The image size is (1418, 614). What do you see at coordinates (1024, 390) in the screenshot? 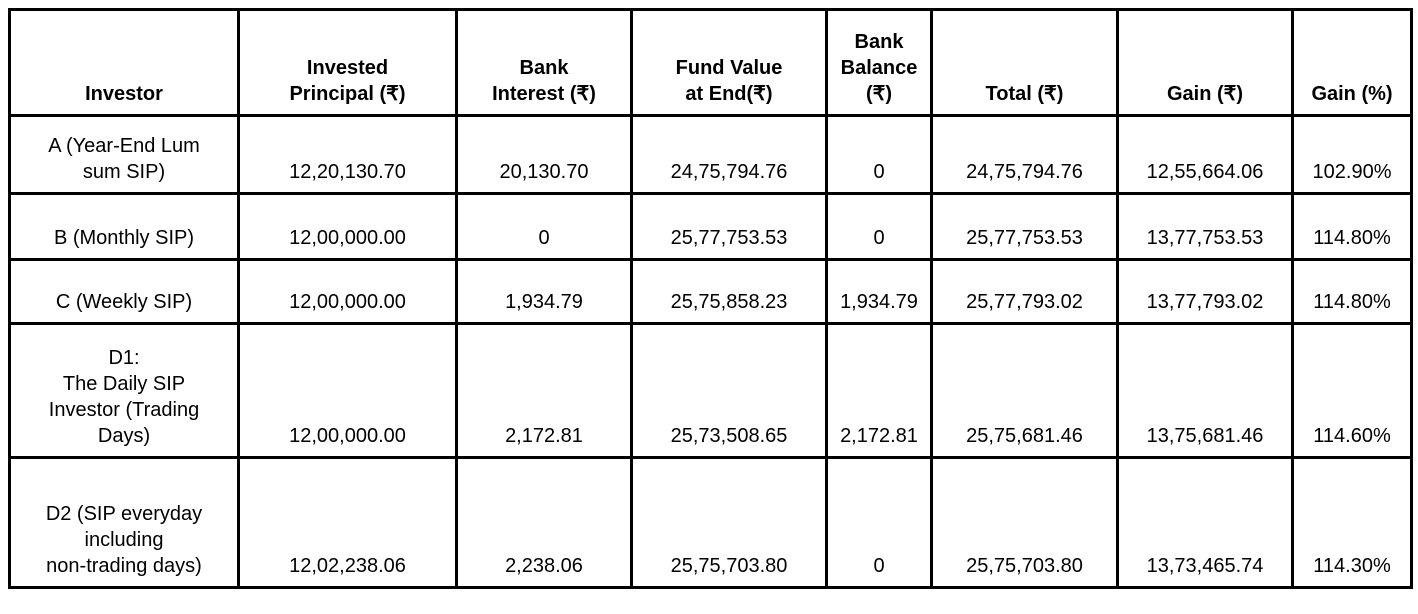
I see `cell-total: 25,75,681.46` at bounding box center [1024, 390].